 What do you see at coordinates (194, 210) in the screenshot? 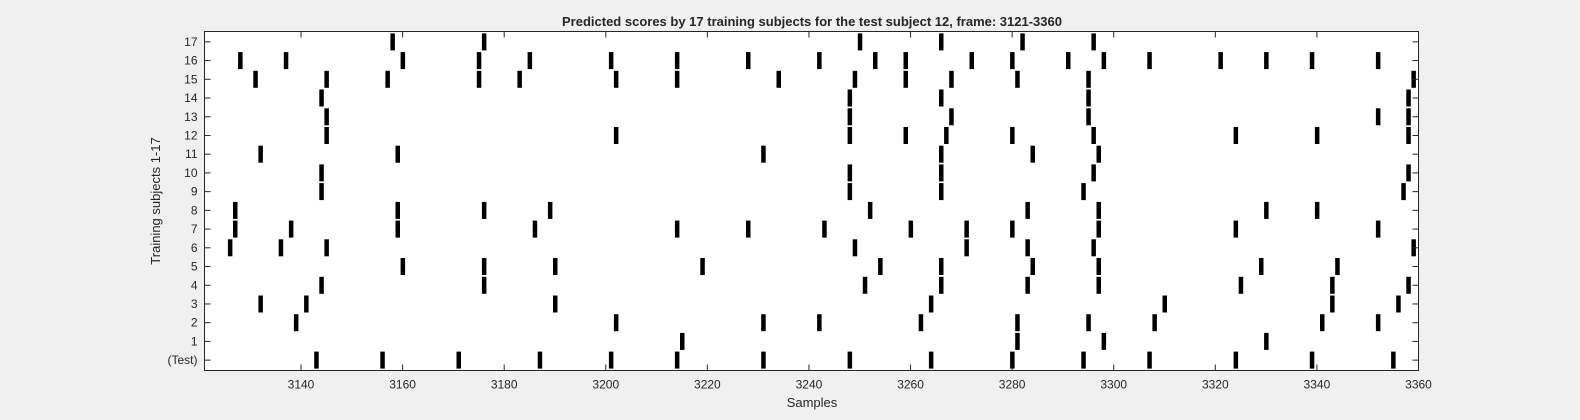
I see `y-tick-label-8: 8` at bounding box center [194, 210].